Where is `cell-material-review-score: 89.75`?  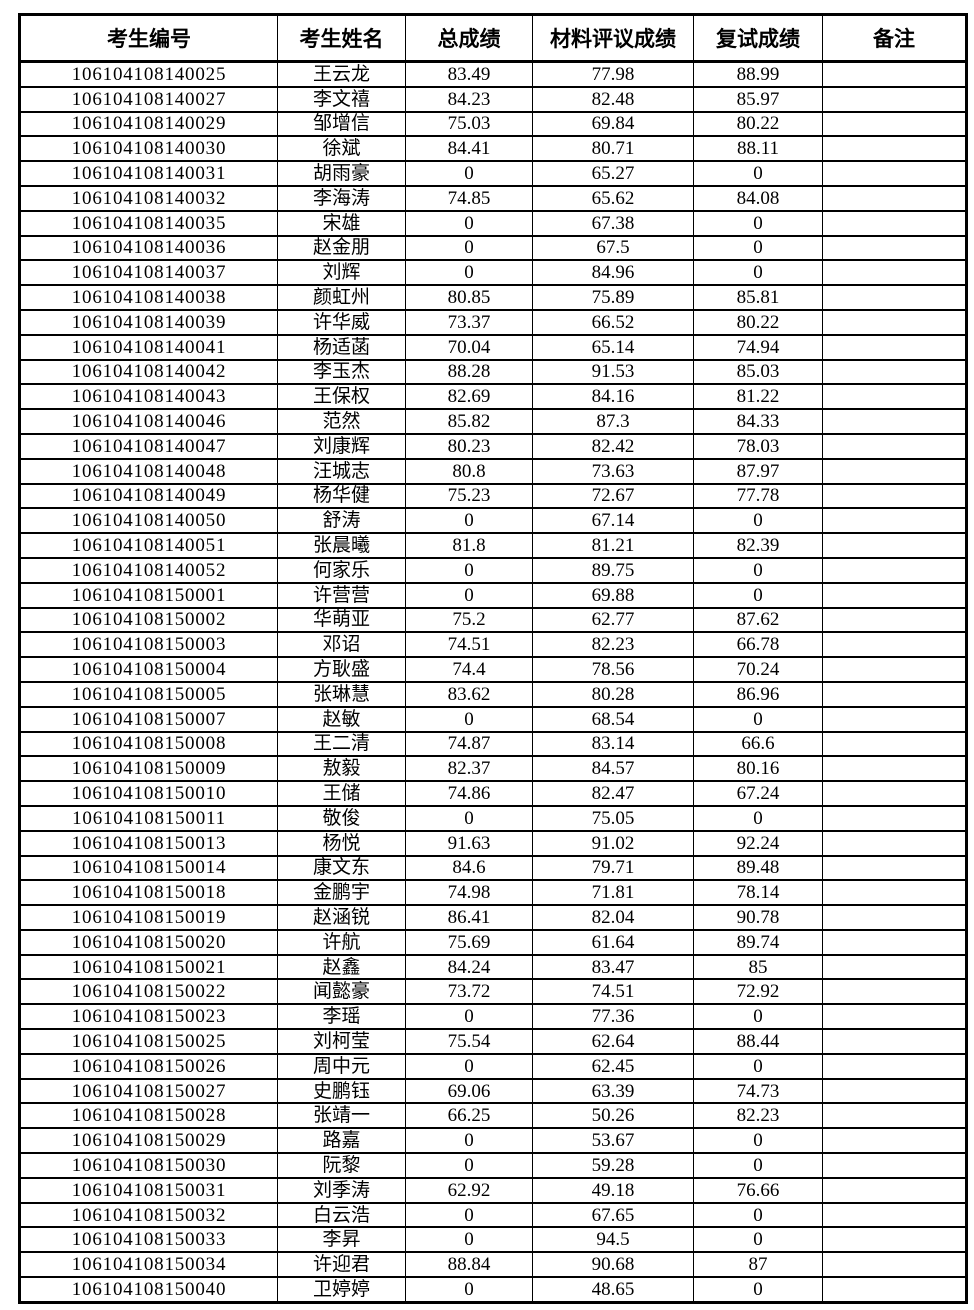
cell-material-review-score: 89.75 is located at coordinates (613, 570).